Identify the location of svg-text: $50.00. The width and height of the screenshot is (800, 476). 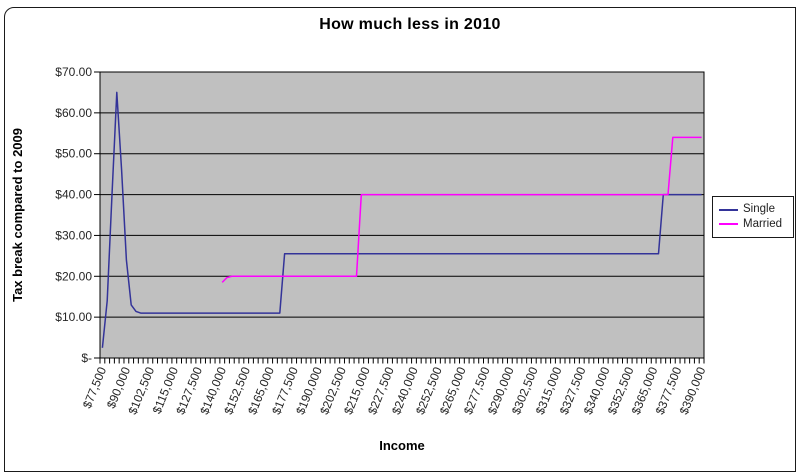
(73, 154).